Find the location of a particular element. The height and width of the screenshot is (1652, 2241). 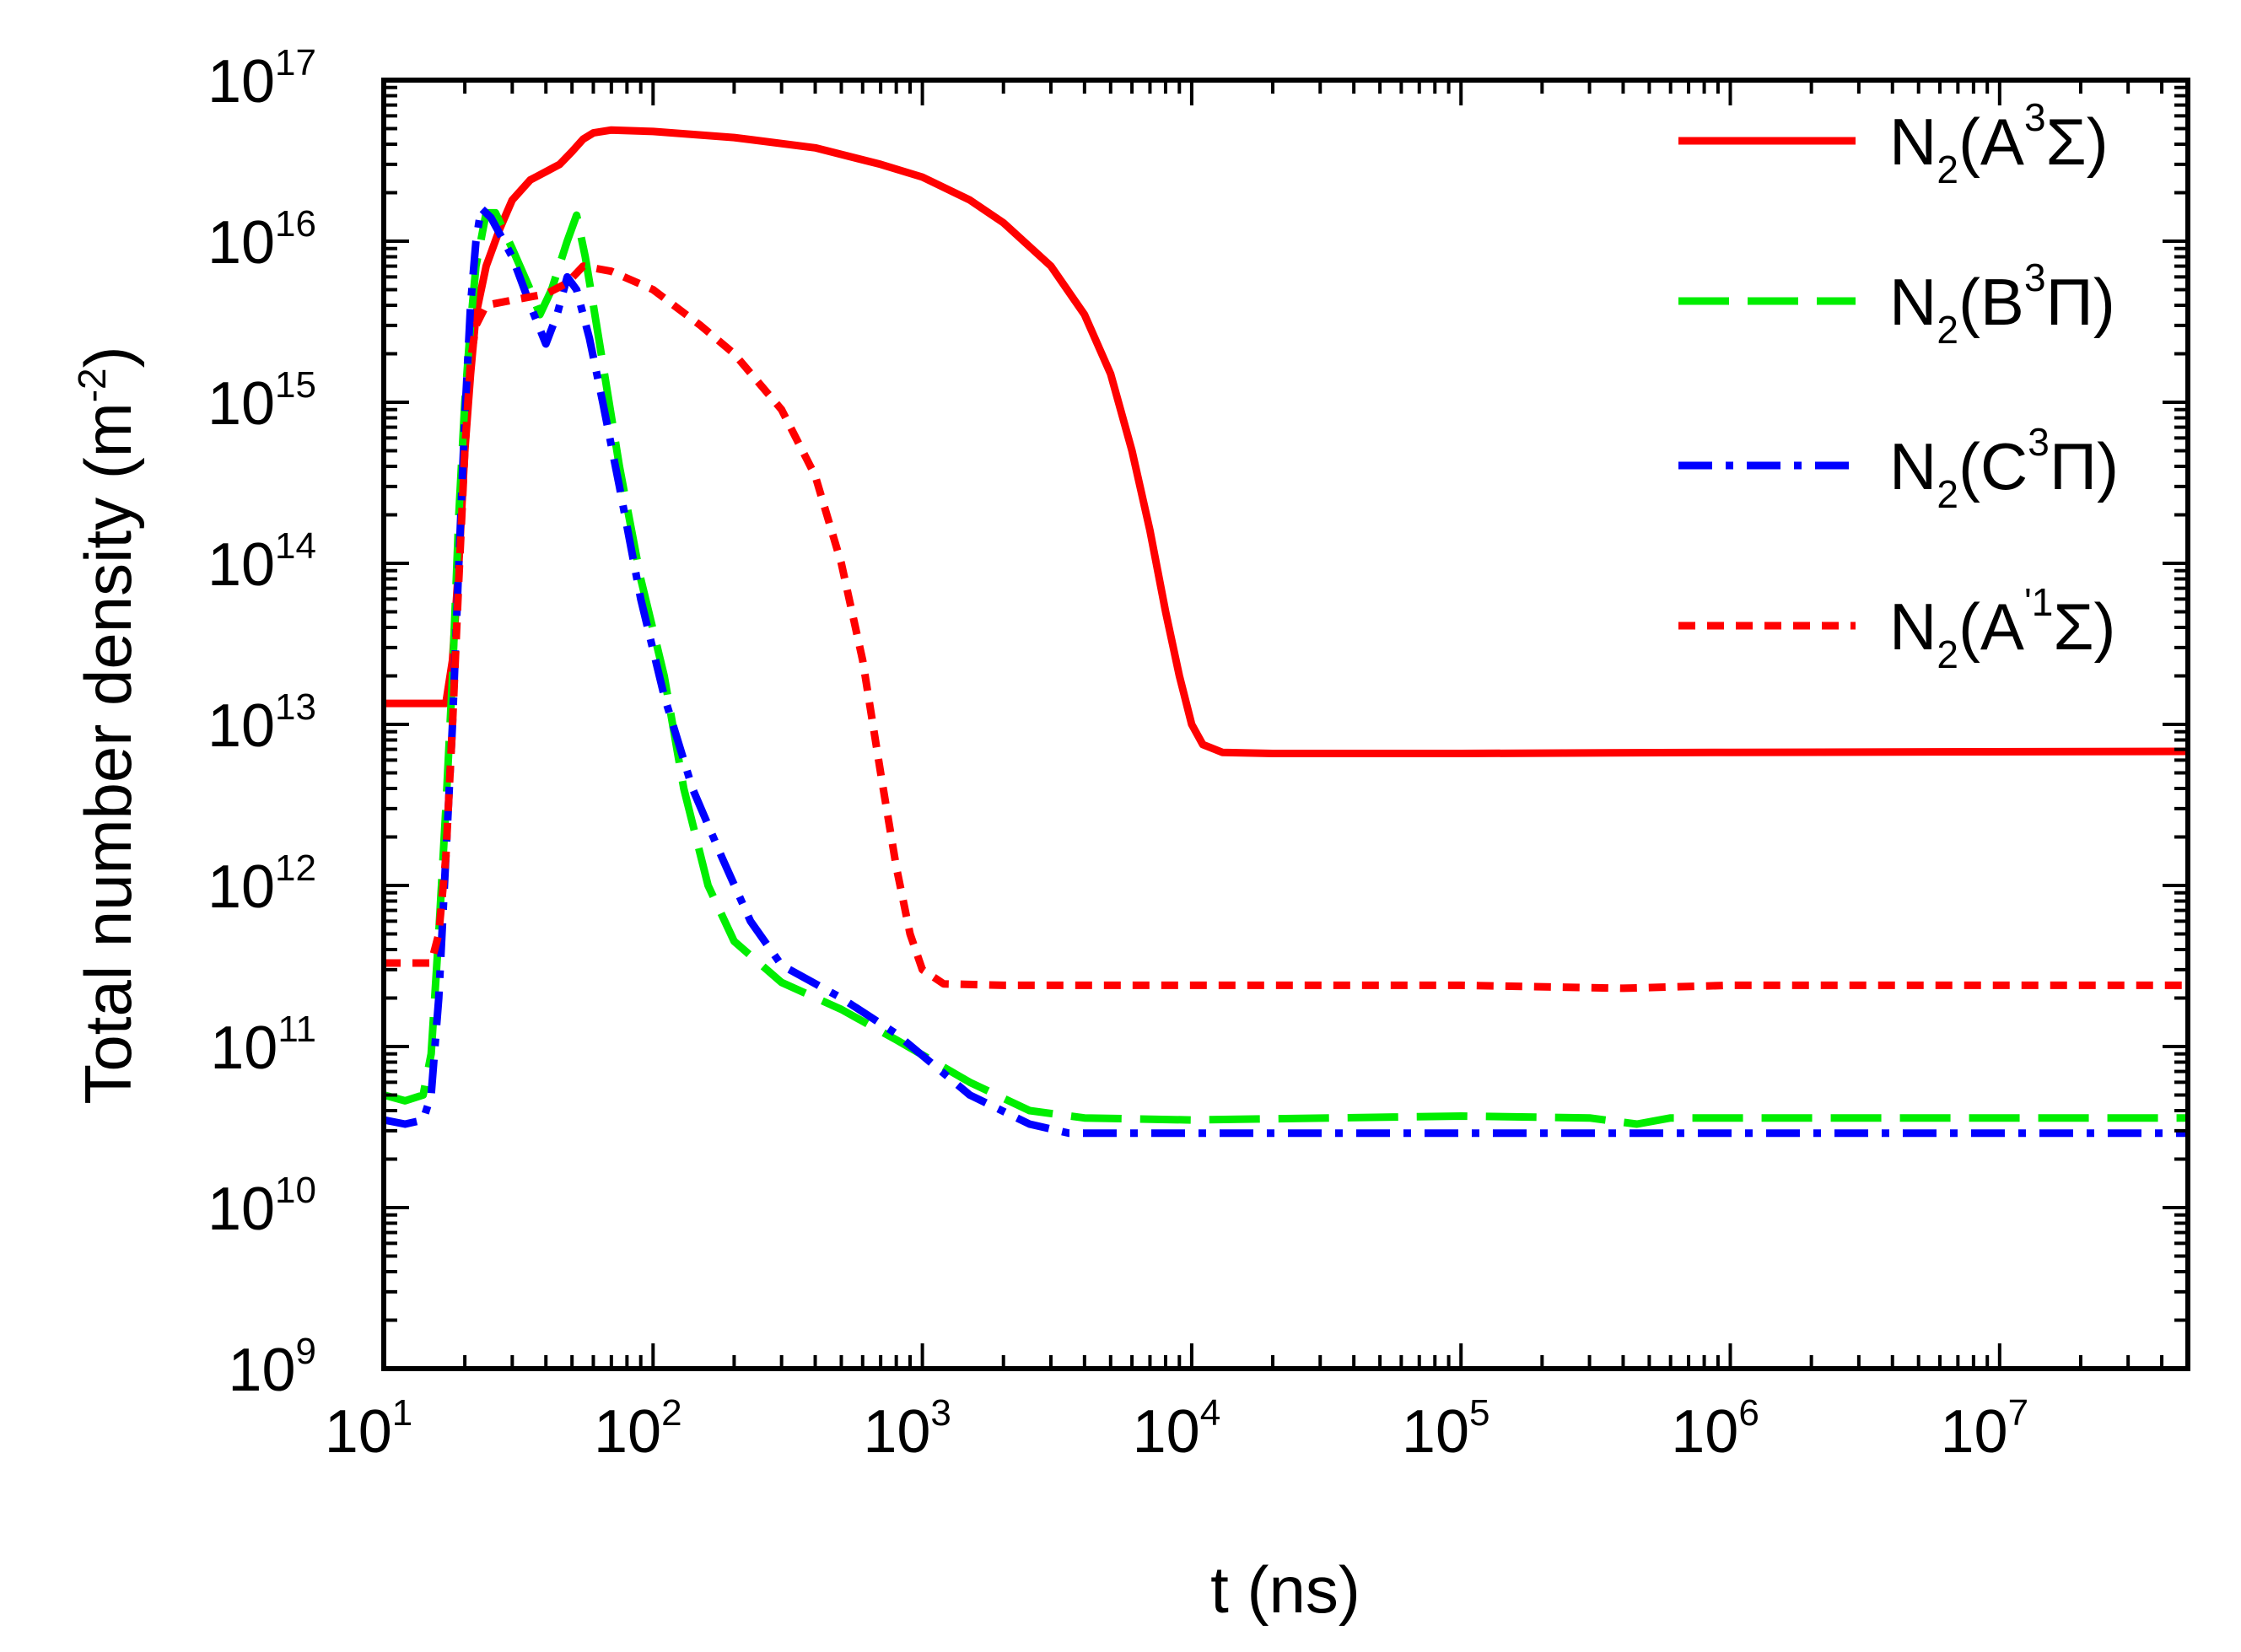

y-tick-label-exp: 9 is located at coordinates (306, 1352).